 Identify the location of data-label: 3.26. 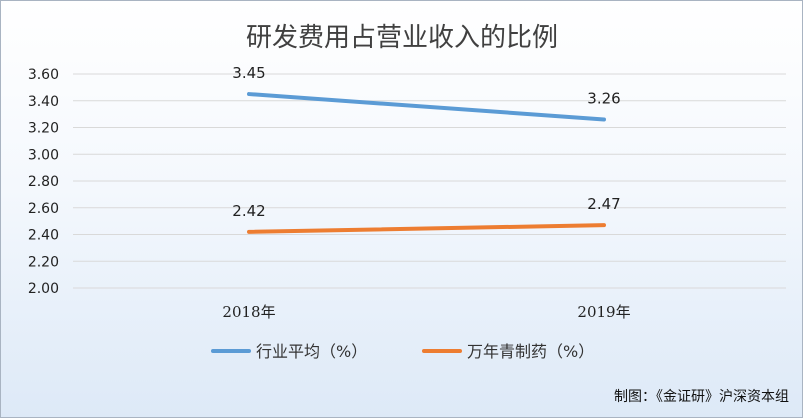
(603, 98).